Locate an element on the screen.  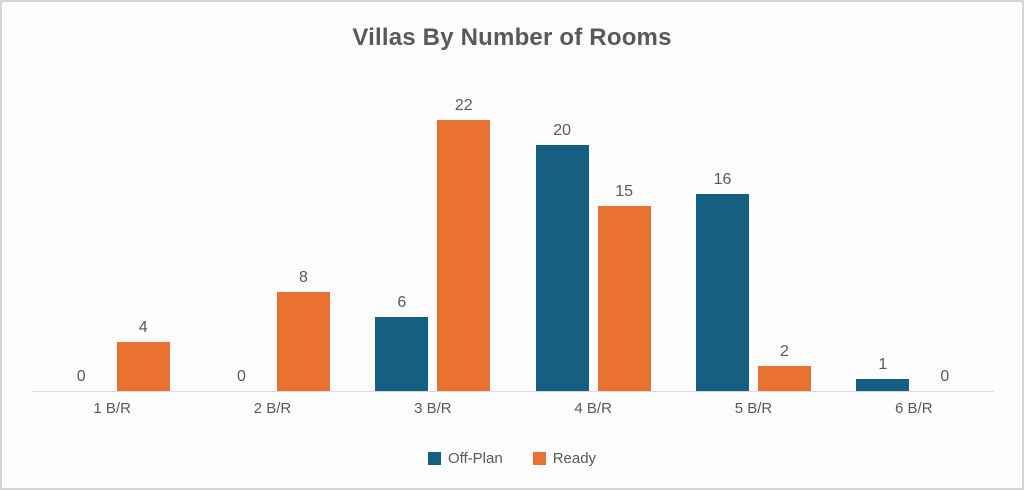
bar-value-label: 22 is located at coordinates (463, 106).